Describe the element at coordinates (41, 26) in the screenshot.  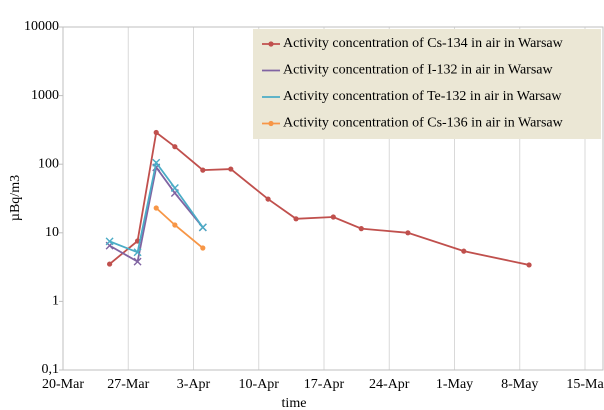
I see `y-tick-label: 10000` at that location.